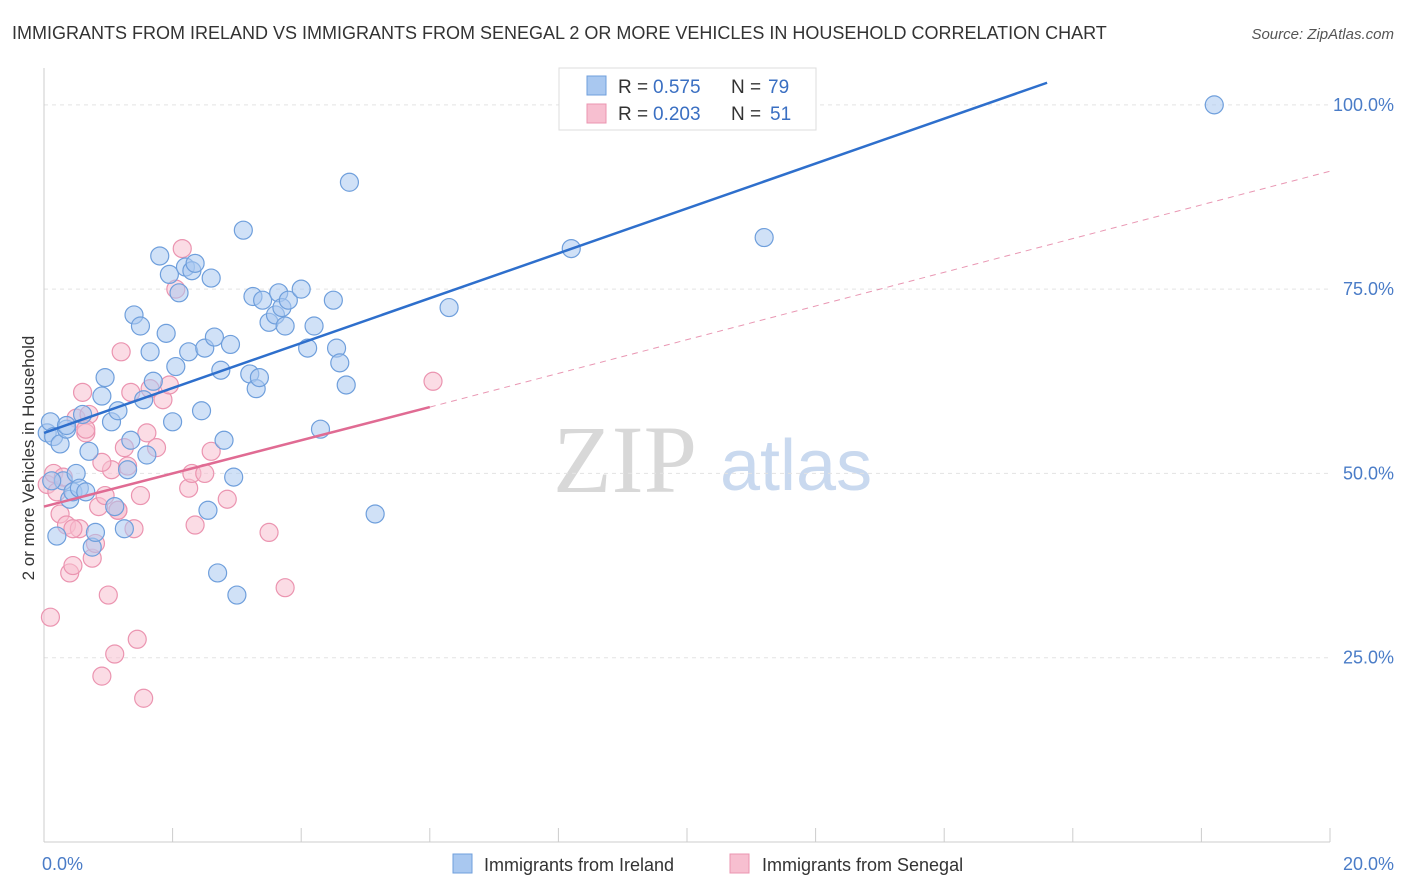 Image resolution: width=1406 pixels, height=892 pixels. What do you see at coordinates (1368, 473) in the screenshot?
I see `y-tick-label-1: 50.0%` at bounding box center [1368, 473].